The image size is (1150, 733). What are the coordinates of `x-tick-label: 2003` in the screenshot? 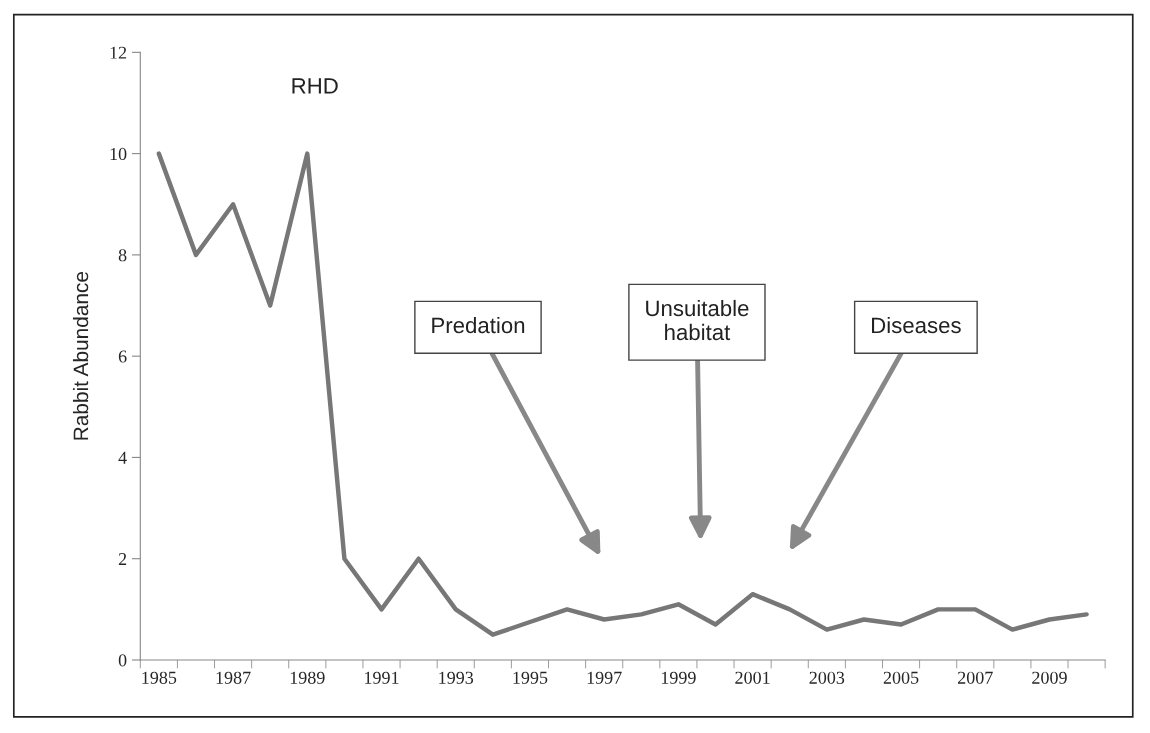 It's located at (827, 677).